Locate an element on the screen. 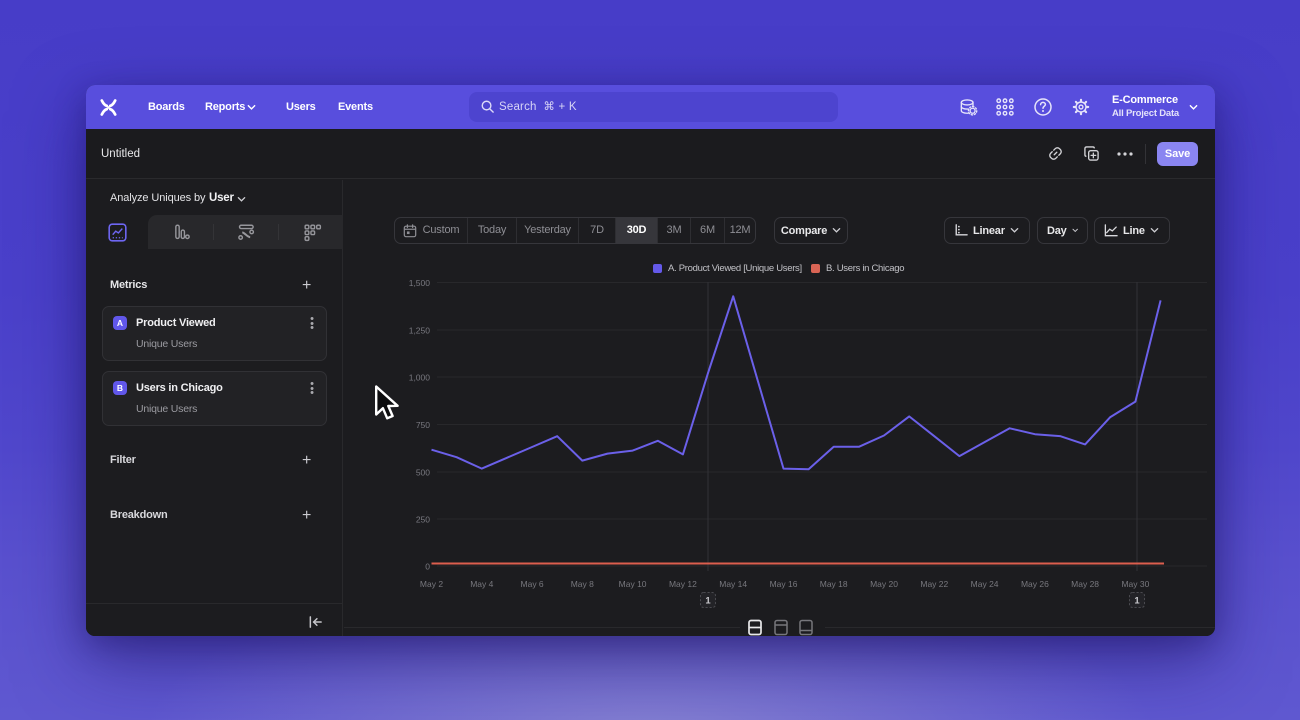 The width and height of the screenshot is (1300, 720). svg-text: May 12 is located at coordinates (683, 584).